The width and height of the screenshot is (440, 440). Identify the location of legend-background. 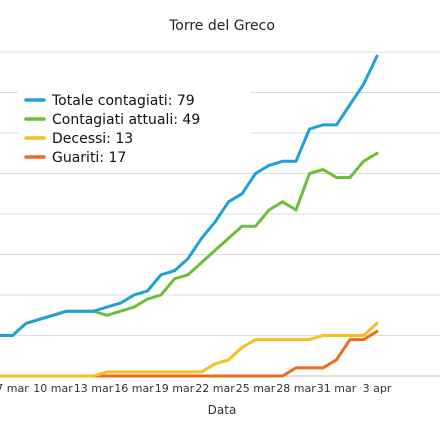
(134, 127).